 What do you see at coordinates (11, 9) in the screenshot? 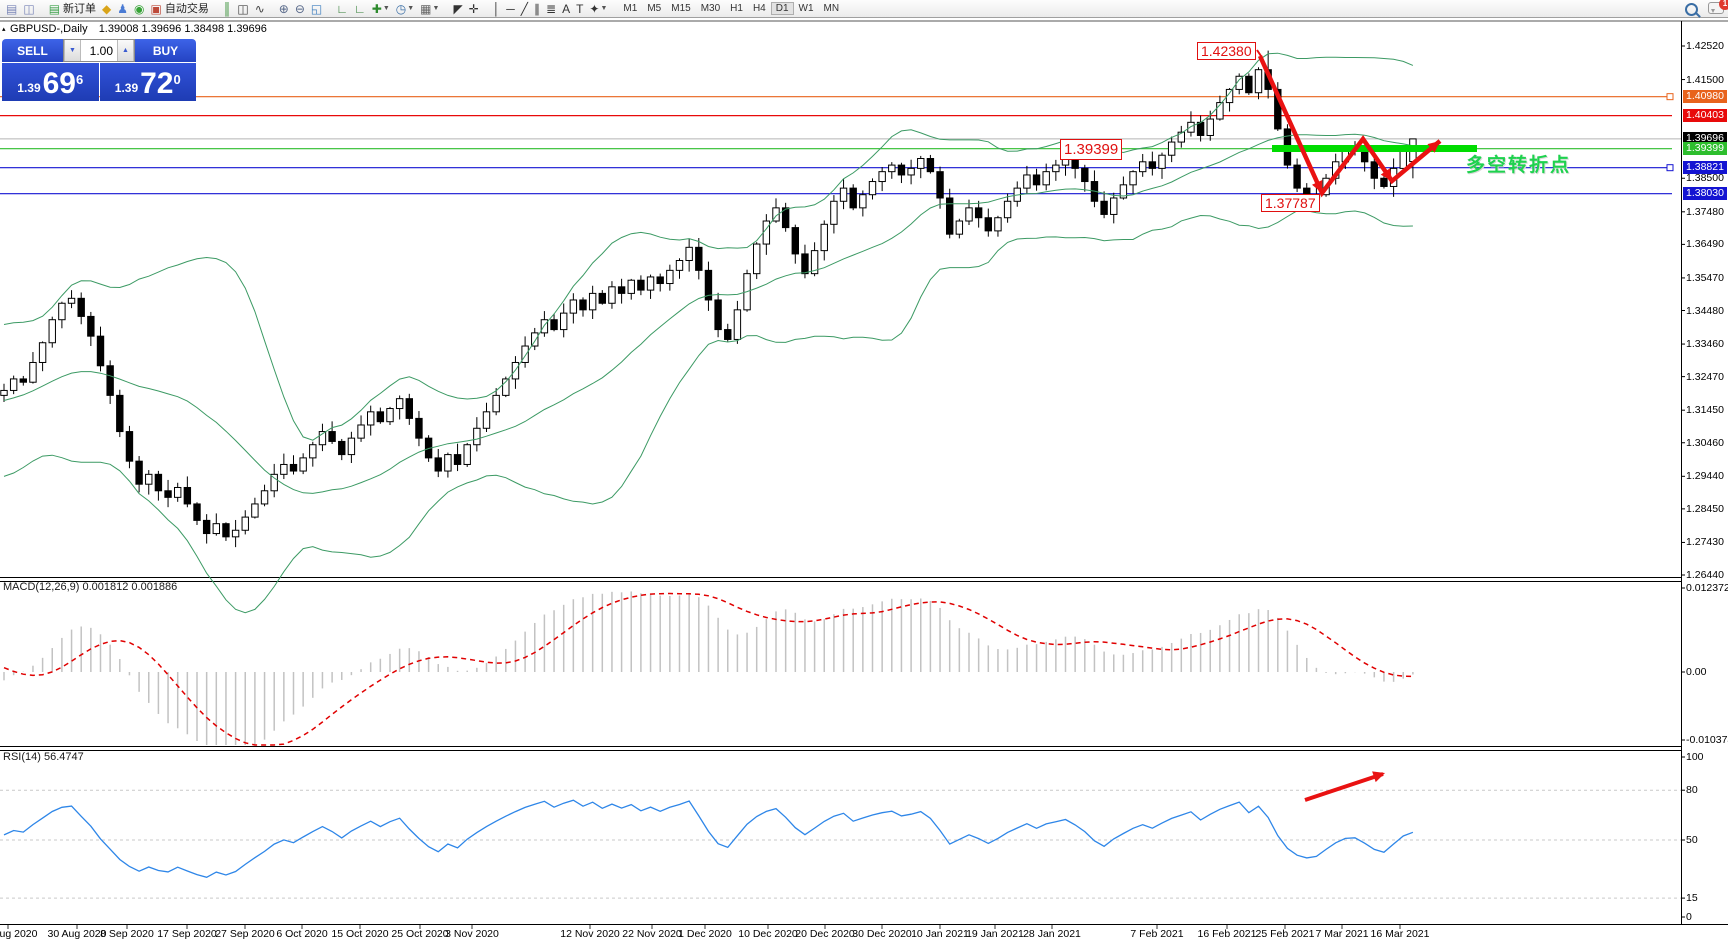
I see `chart-window-icon: ▤` at bounding box center [11, 9].